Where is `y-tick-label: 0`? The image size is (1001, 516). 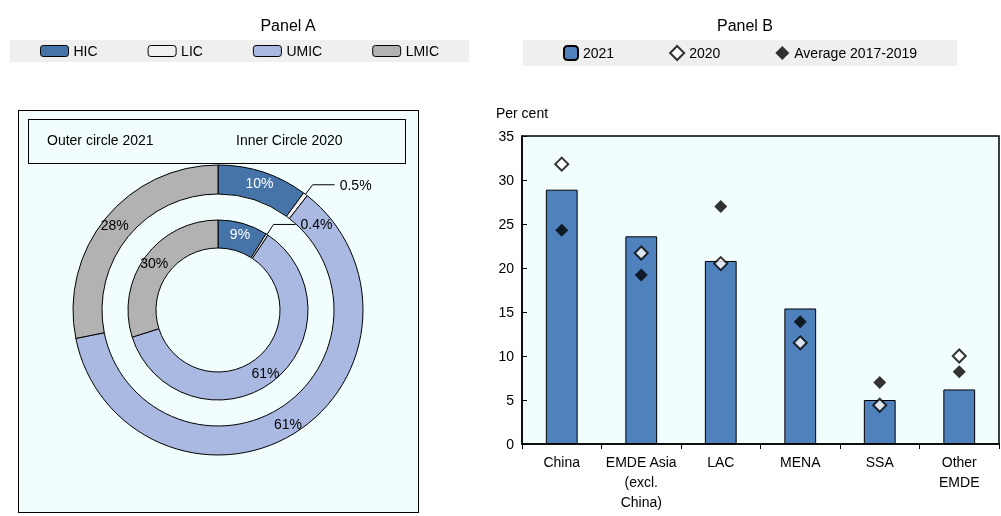
y-tick-label: 0 is located at coordinates (510, 444).